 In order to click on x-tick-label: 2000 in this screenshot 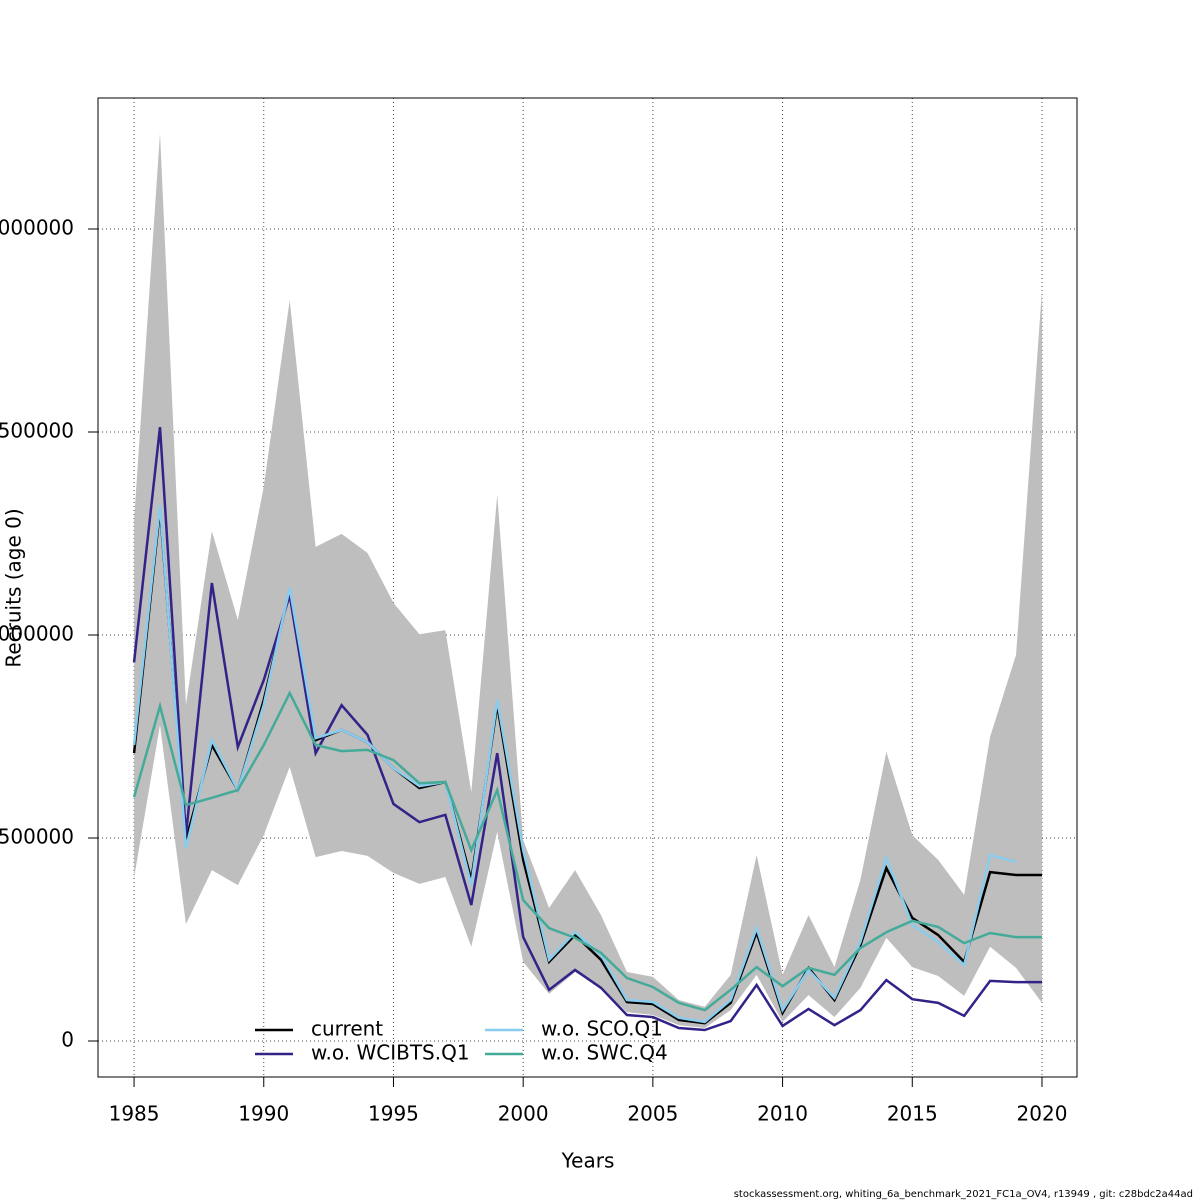, I will do `click(523, 1114)`.